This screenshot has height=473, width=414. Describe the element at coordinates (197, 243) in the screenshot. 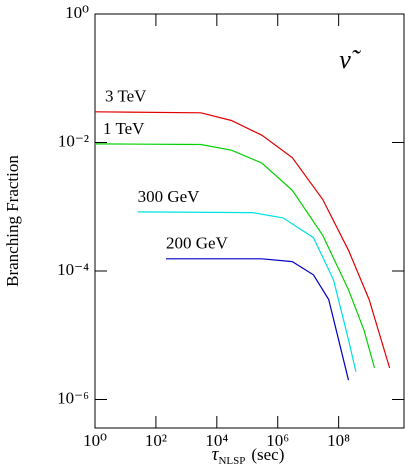

I see `series-label: 200 GeV` at that location.